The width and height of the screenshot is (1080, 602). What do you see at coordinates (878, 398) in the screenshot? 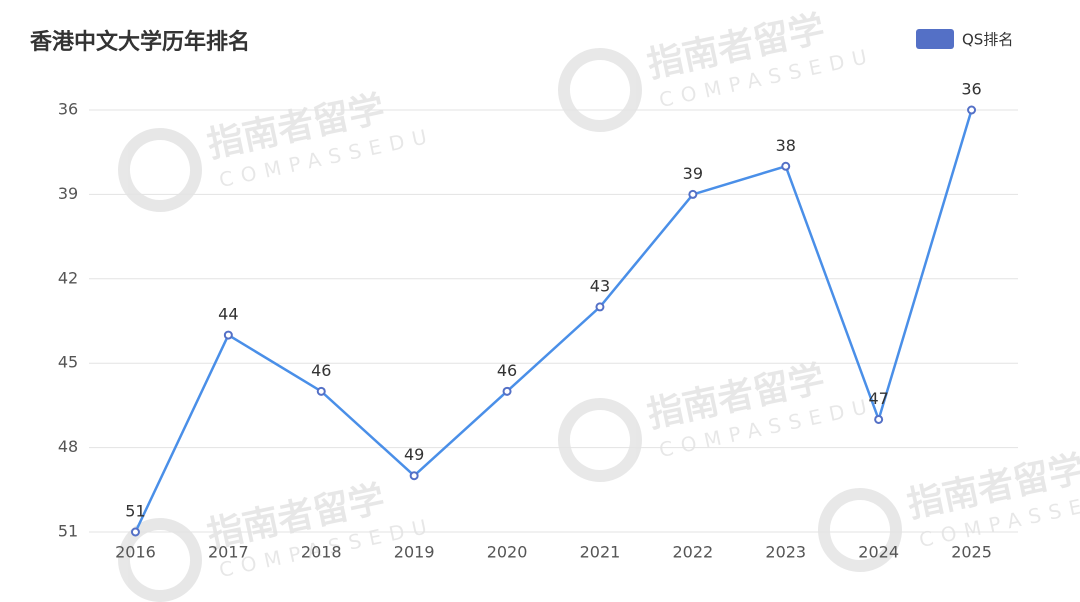
I see `data-label: 47` at bounding box center [878, 398].